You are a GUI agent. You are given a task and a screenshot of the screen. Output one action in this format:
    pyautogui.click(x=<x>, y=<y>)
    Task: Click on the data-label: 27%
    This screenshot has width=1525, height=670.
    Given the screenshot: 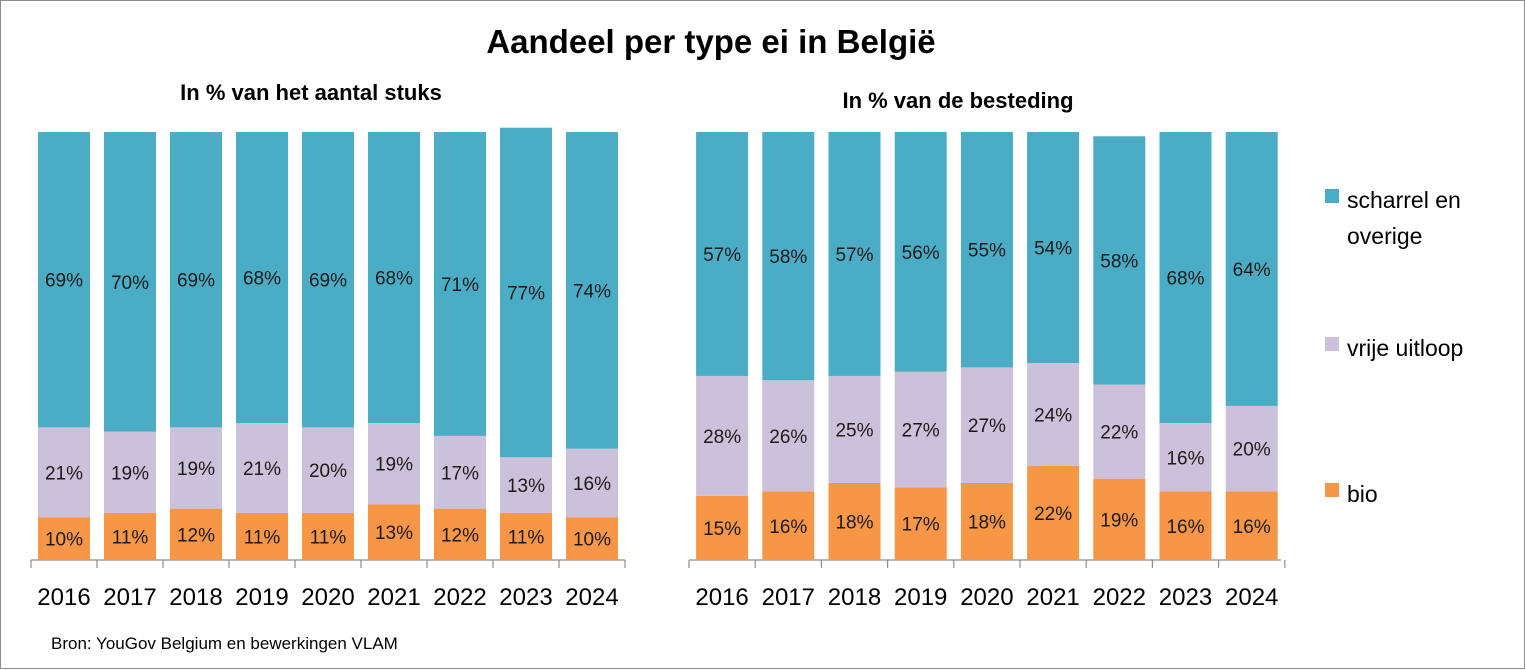 What is the action you would take?
    pyautogui.click(x=987, y=426)
    